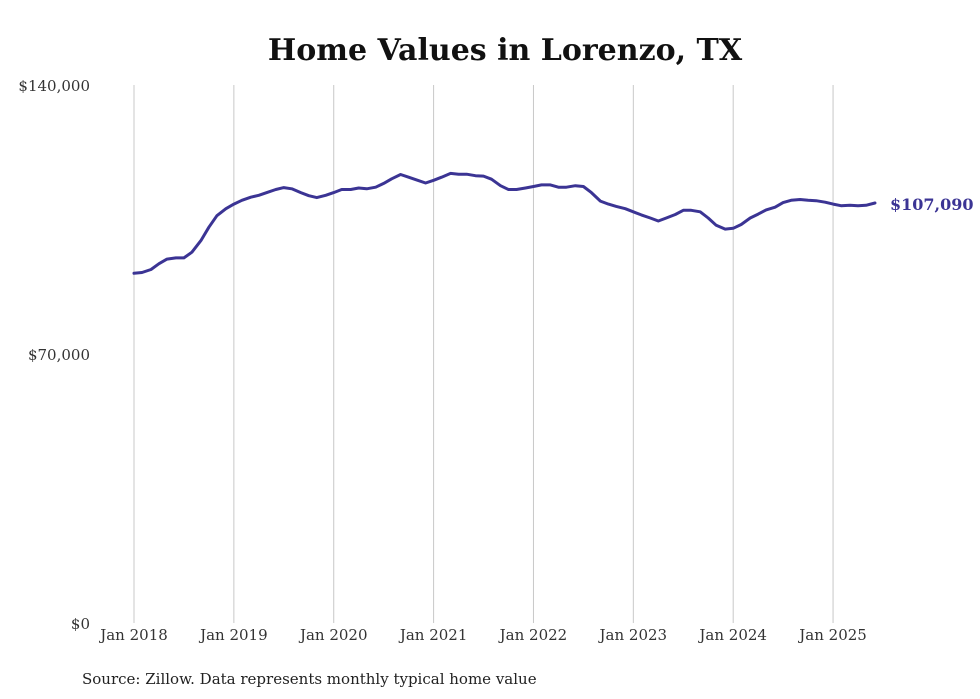  Describe the element at coordinates (133, 635) in the screenshot. I see `x-tick-label: Jan 2018` at that location.